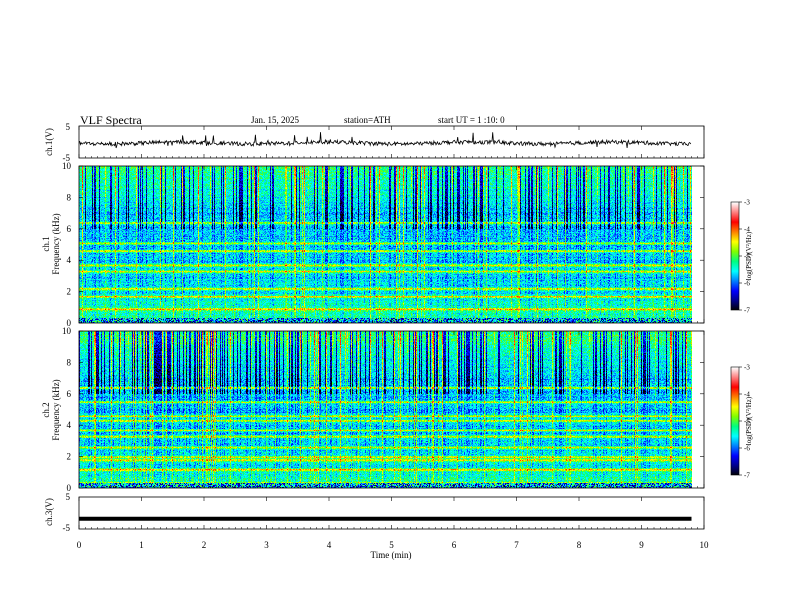 The width and height of the screenshot is (792, 612). Describe the element at coordinates (747, 203) in the screenshot. I see `ch1-colorbar-tick-label: -3` at that location.